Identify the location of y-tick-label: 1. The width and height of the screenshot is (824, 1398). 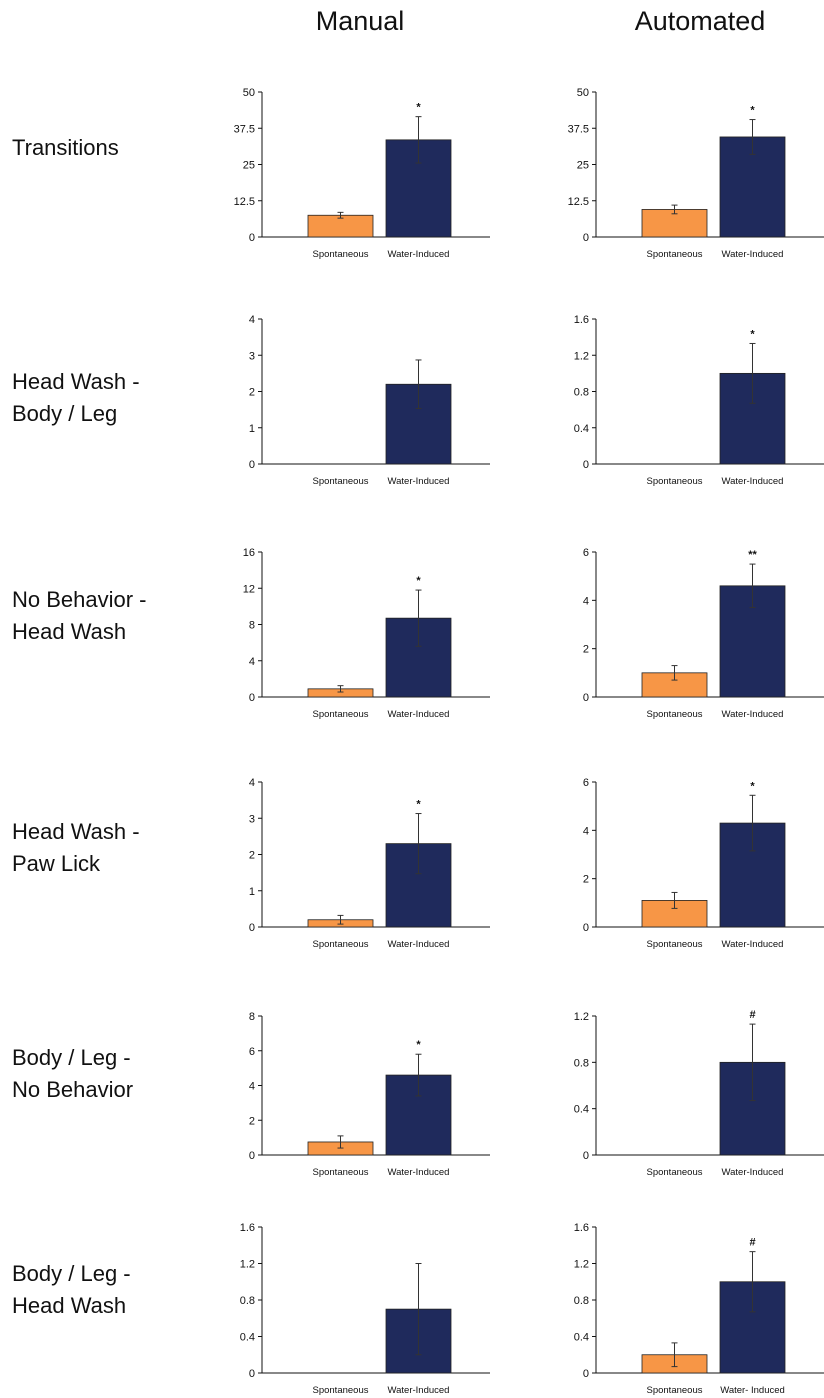
(252, 429).